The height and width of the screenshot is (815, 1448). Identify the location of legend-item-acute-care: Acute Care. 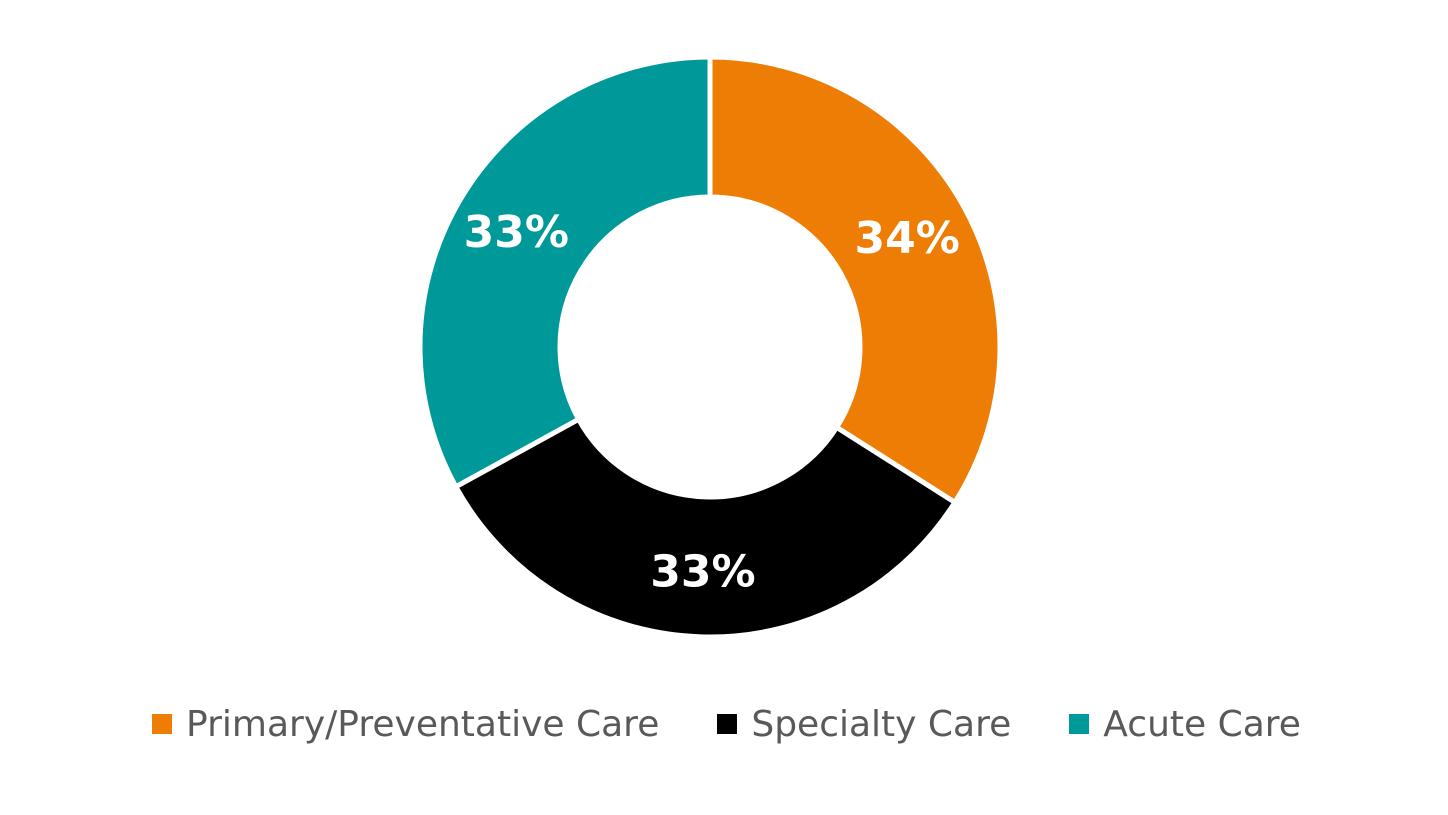
(1185, 724).